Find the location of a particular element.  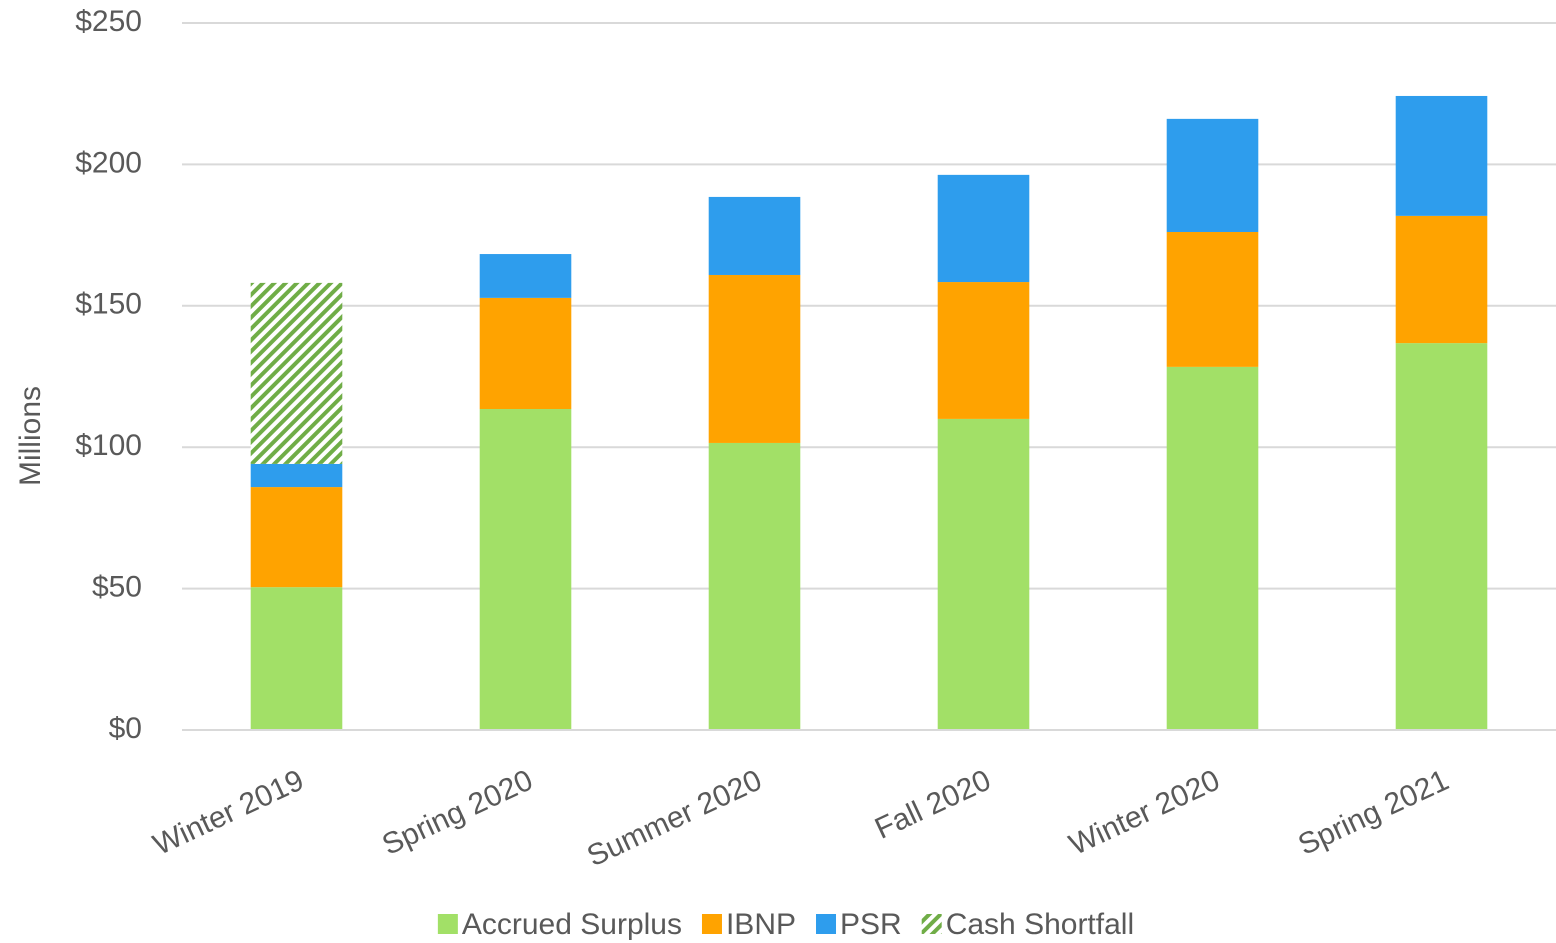

y-axis-label: Millions is located at coordinates (30, 436).